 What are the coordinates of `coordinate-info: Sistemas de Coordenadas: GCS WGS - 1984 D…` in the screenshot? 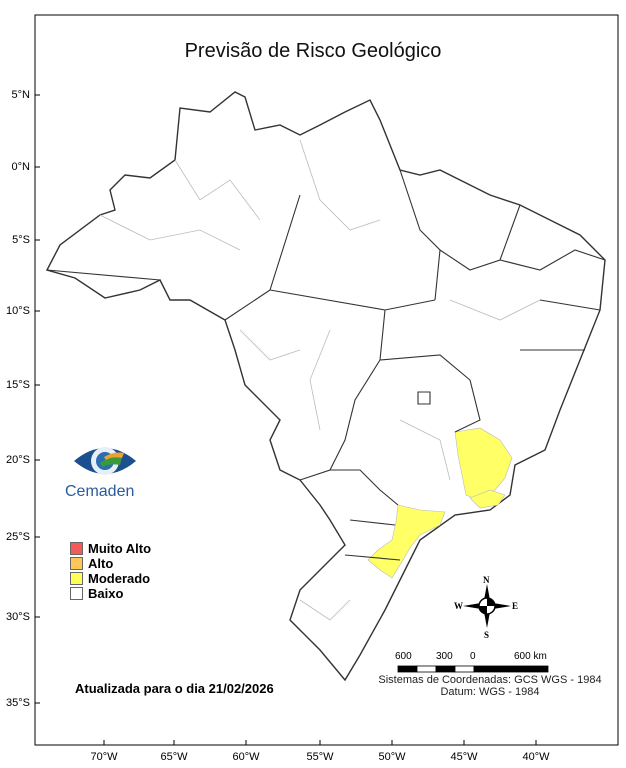 It's located at (490, 686).